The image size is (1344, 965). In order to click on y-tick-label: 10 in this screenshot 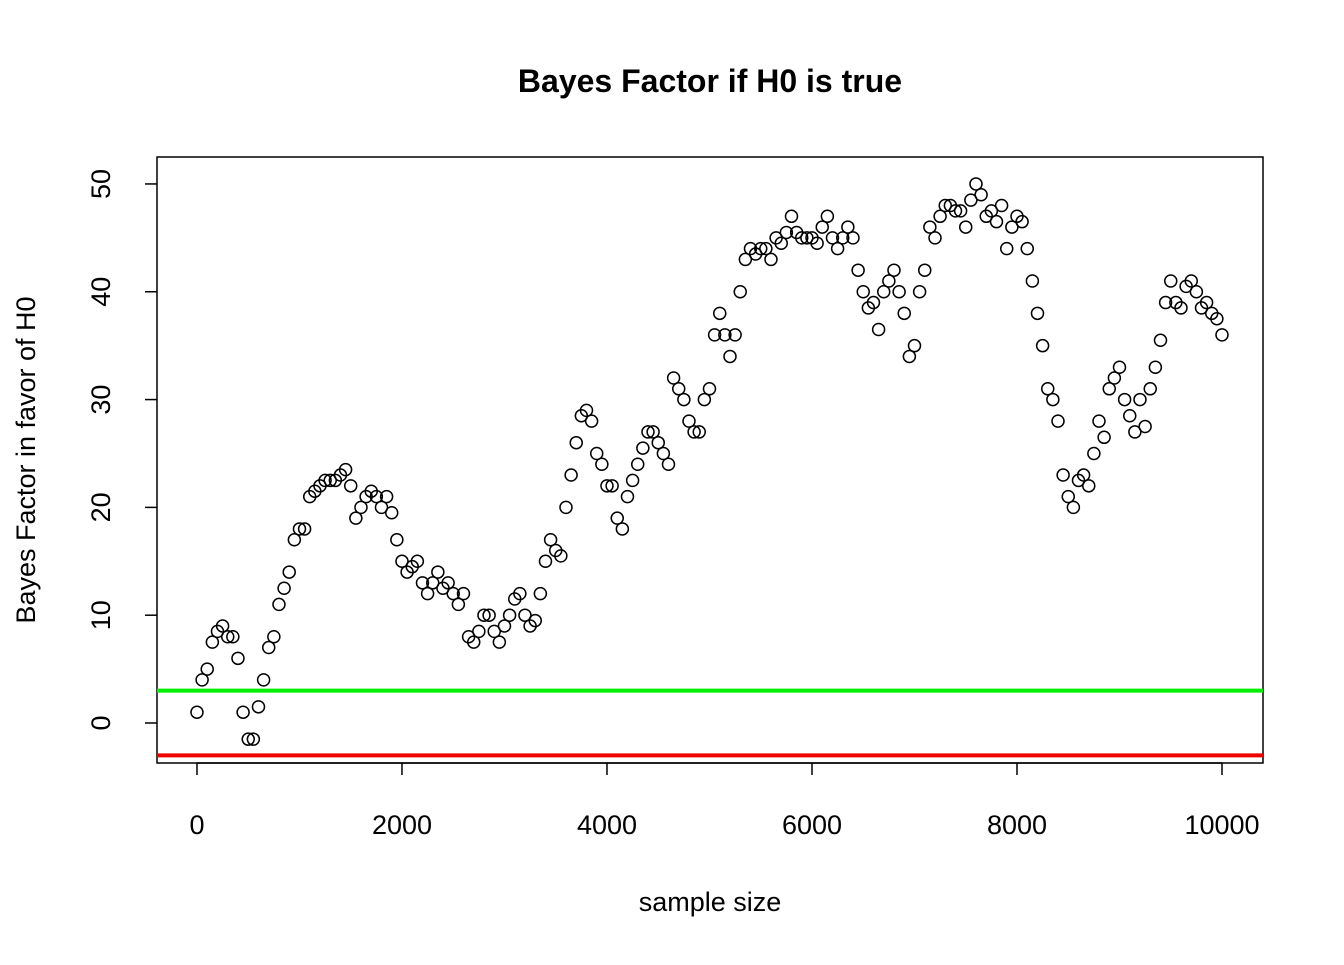, I will do `click(101, 615)`.